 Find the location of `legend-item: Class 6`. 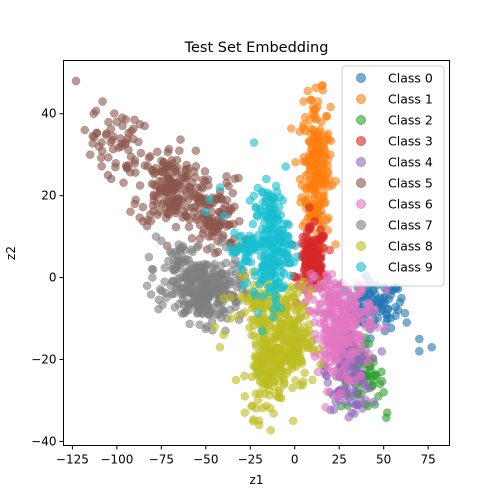

legend-item: Class 6 is located at coordinates (394, 204).